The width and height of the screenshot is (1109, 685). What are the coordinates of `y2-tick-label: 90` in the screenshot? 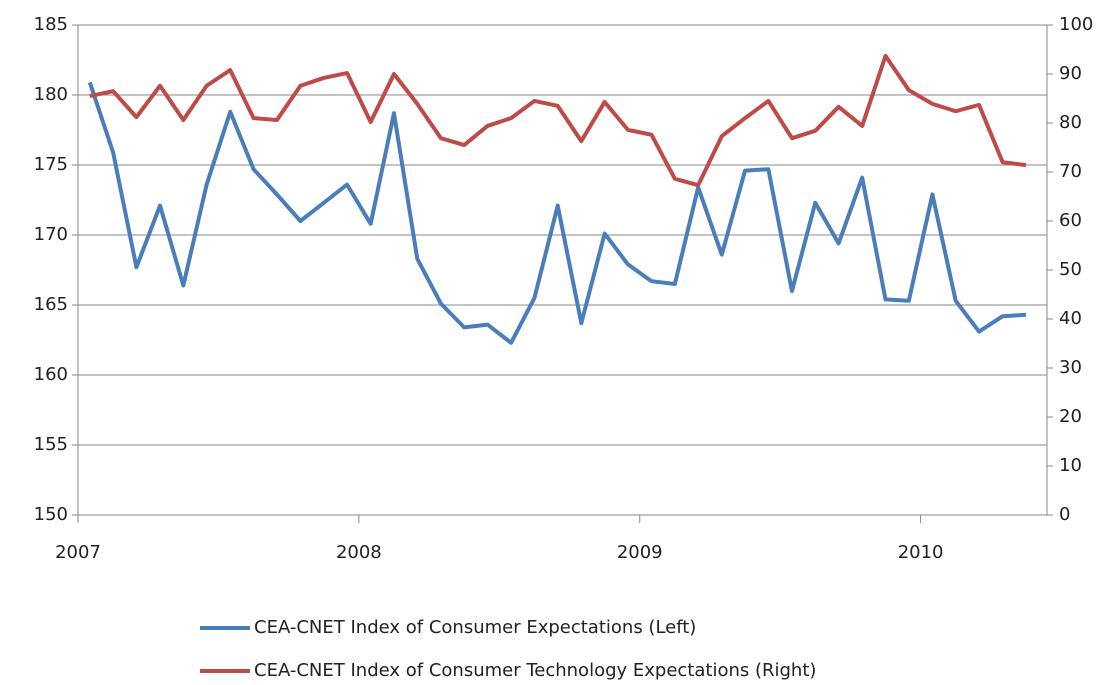 It's located at (1070, 73).